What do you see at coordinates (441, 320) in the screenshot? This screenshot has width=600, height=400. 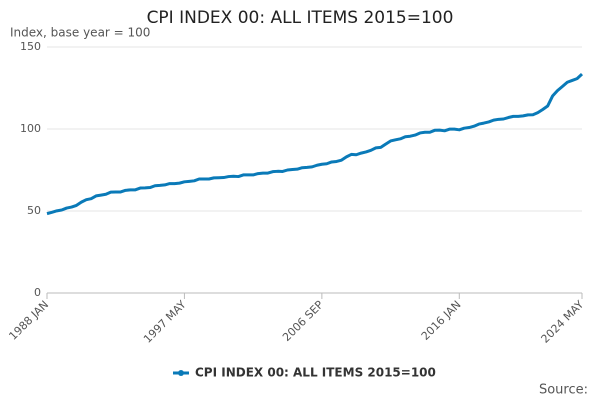 I see `x-tick-label: 2016 JAN` at bounding box center [441, 320].